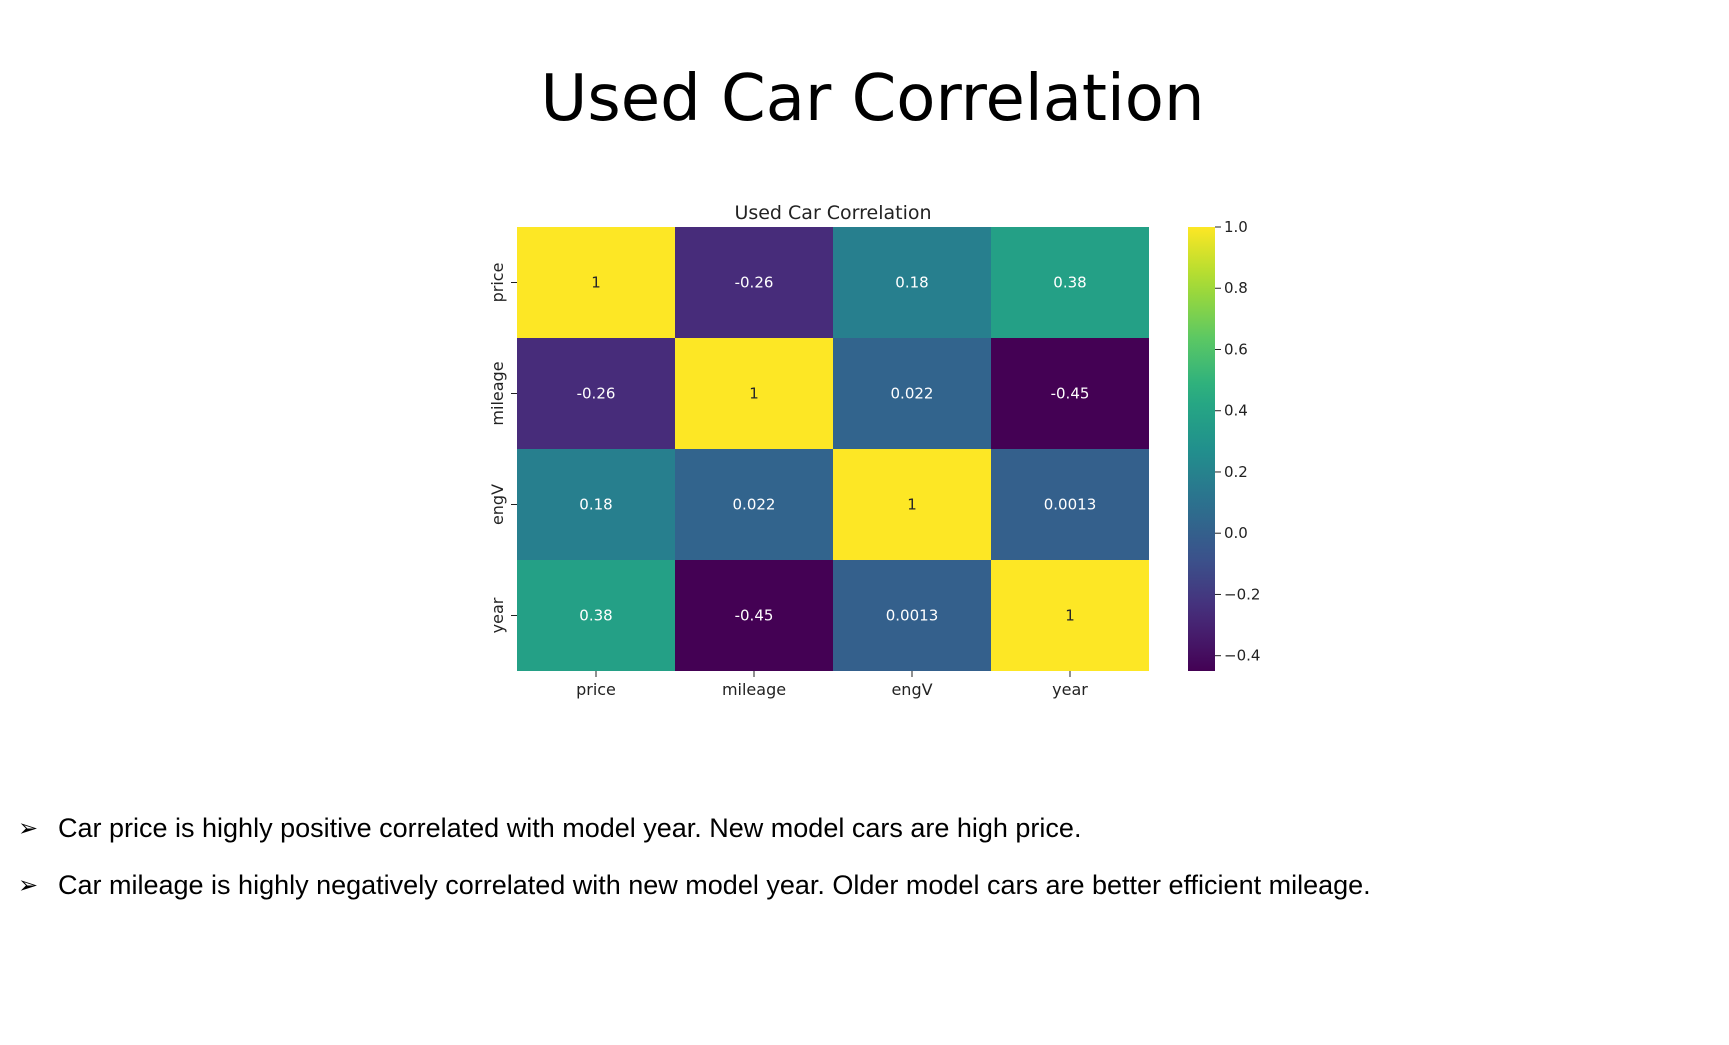  I want to click on colorbar-tick-label: 0.8, so click(1236, 288).